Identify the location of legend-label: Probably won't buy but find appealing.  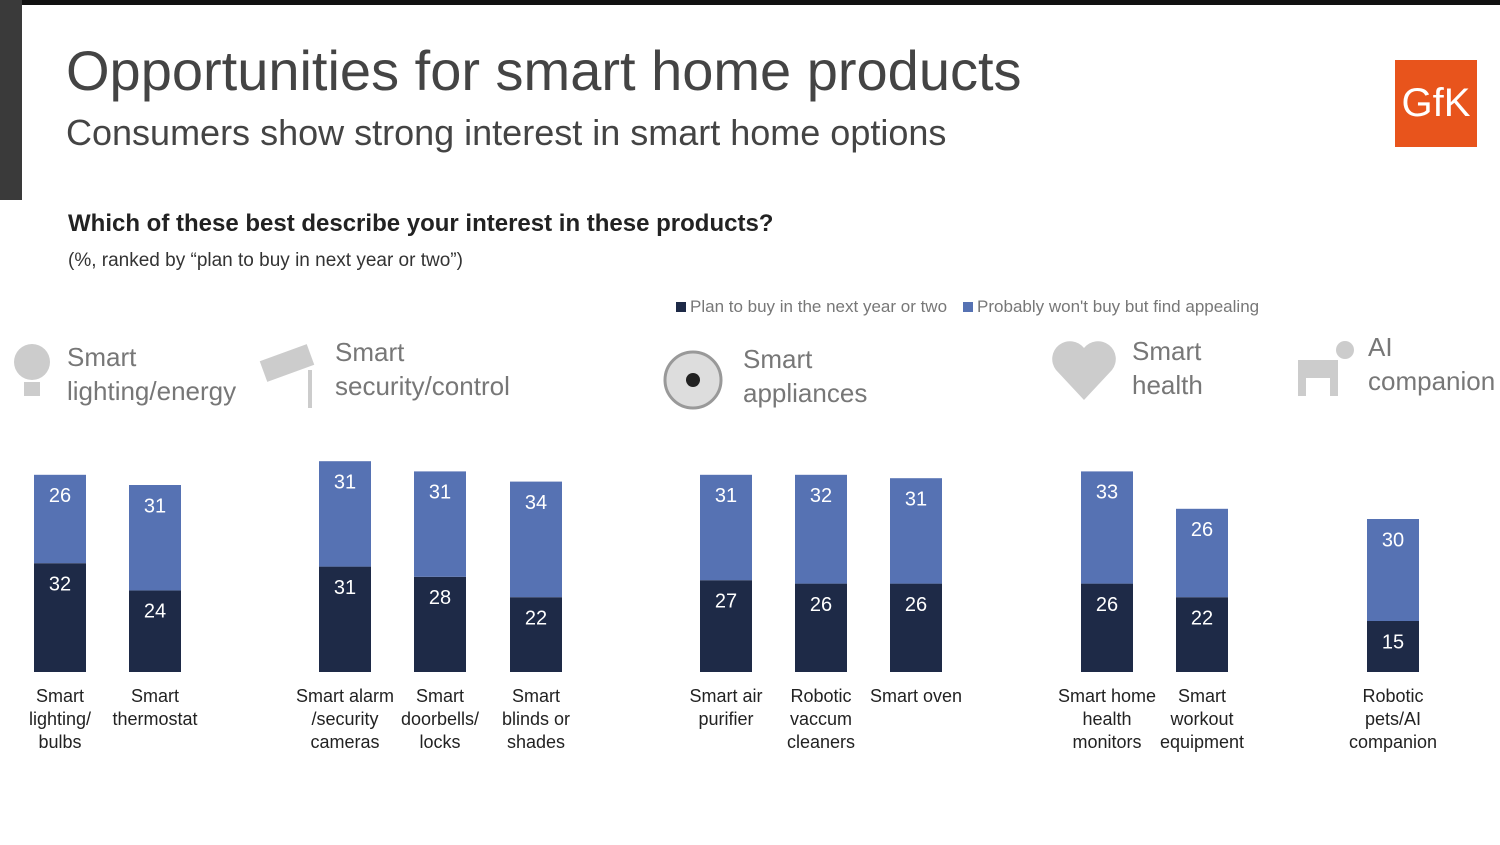
(1118, 306).